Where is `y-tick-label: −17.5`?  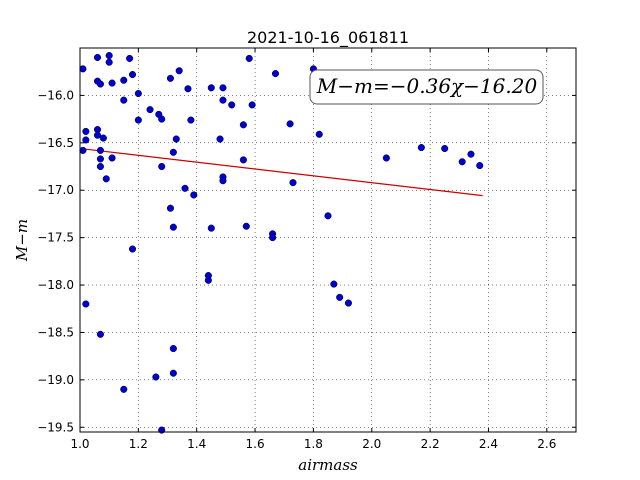 y-tick-label: −17.5 is located at coordinates (55, 238).